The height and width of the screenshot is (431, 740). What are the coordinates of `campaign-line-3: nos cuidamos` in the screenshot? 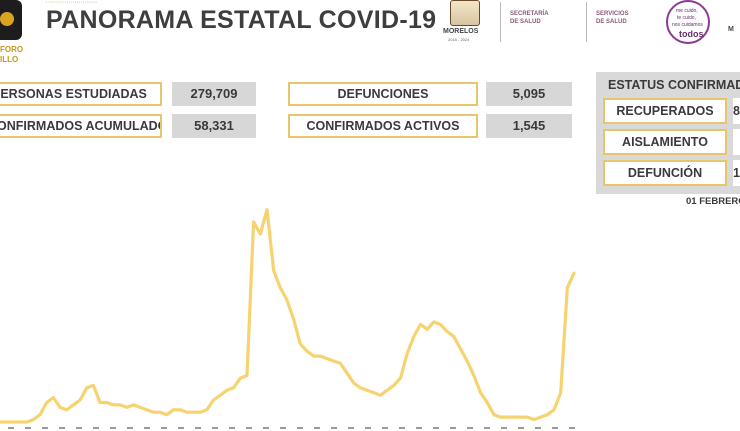 It's located at (687, 25).